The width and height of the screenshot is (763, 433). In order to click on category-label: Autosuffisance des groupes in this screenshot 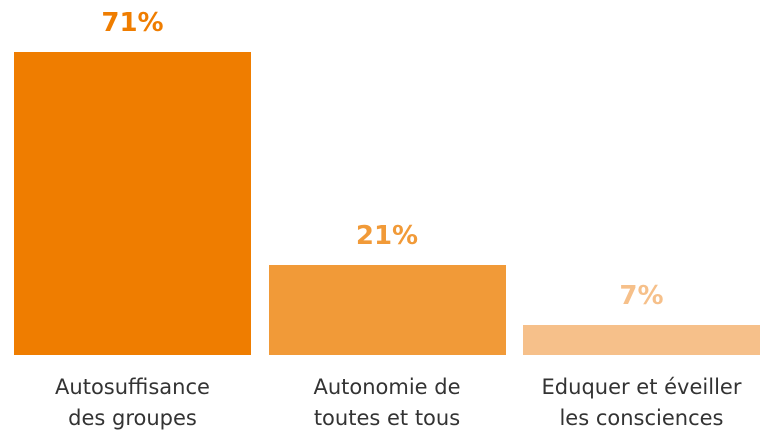, I will do `click(132, 402)`.